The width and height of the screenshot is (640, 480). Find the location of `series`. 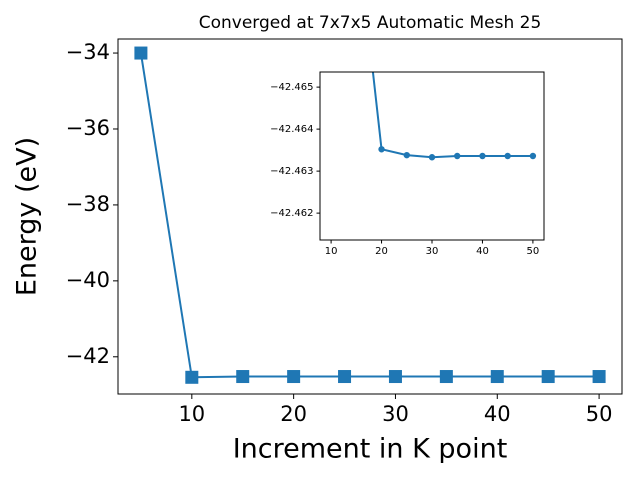

series is located at coordinates (454, 116).